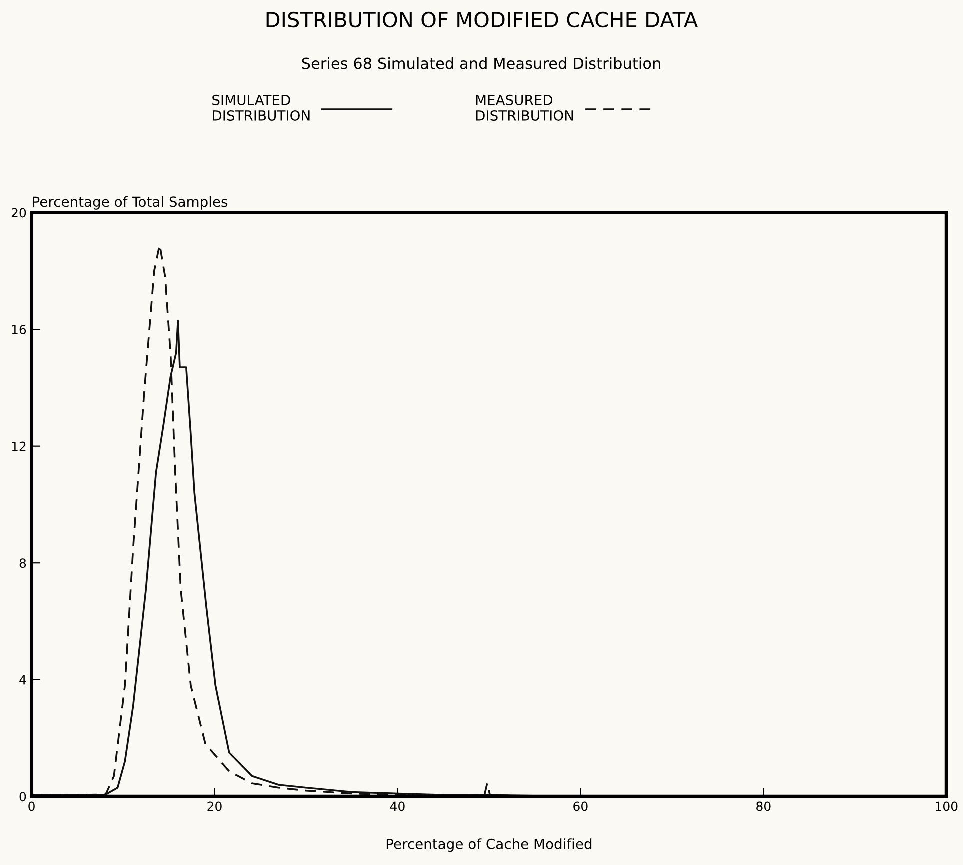 The height and width of the screenshot is (865, 963). What do you see at coordinates (23, 797) in the screenshot?
I see `y-tick-label: 0` at bounding box center [23, 797].